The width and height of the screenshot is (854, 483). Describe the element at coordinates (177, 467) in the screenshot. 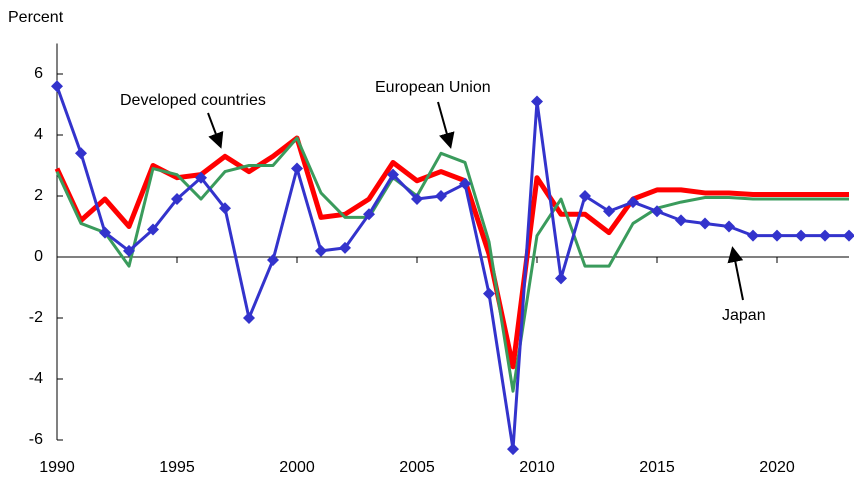

I see `x-tick-label: 1995` at that location.